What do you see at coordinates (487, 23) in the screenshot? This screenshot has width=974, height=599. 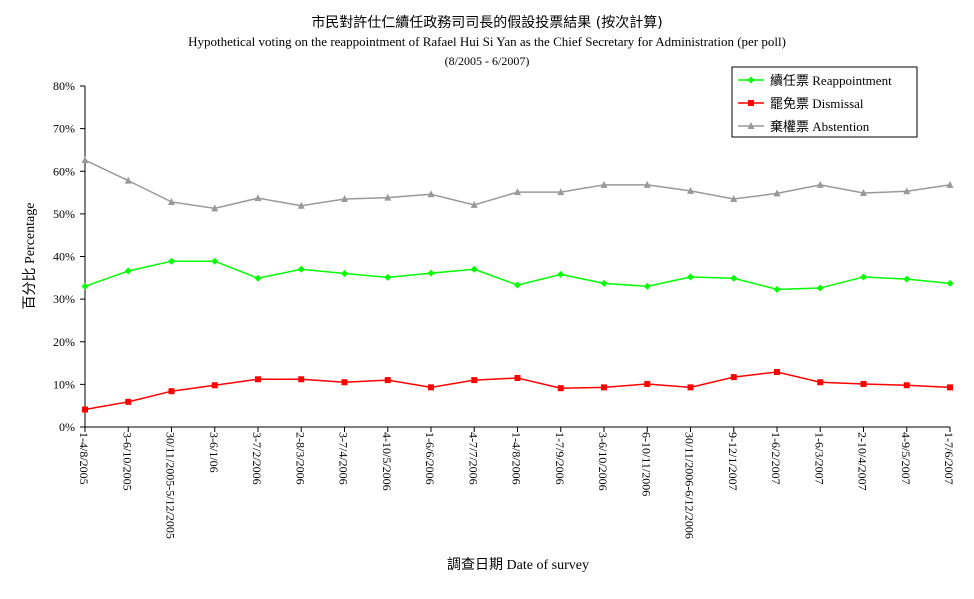 I see `chart-title-zh: 市民對許仕仁續任政務司司長的假設投票結果 (按次計算)` at bounding box center [487, 23].